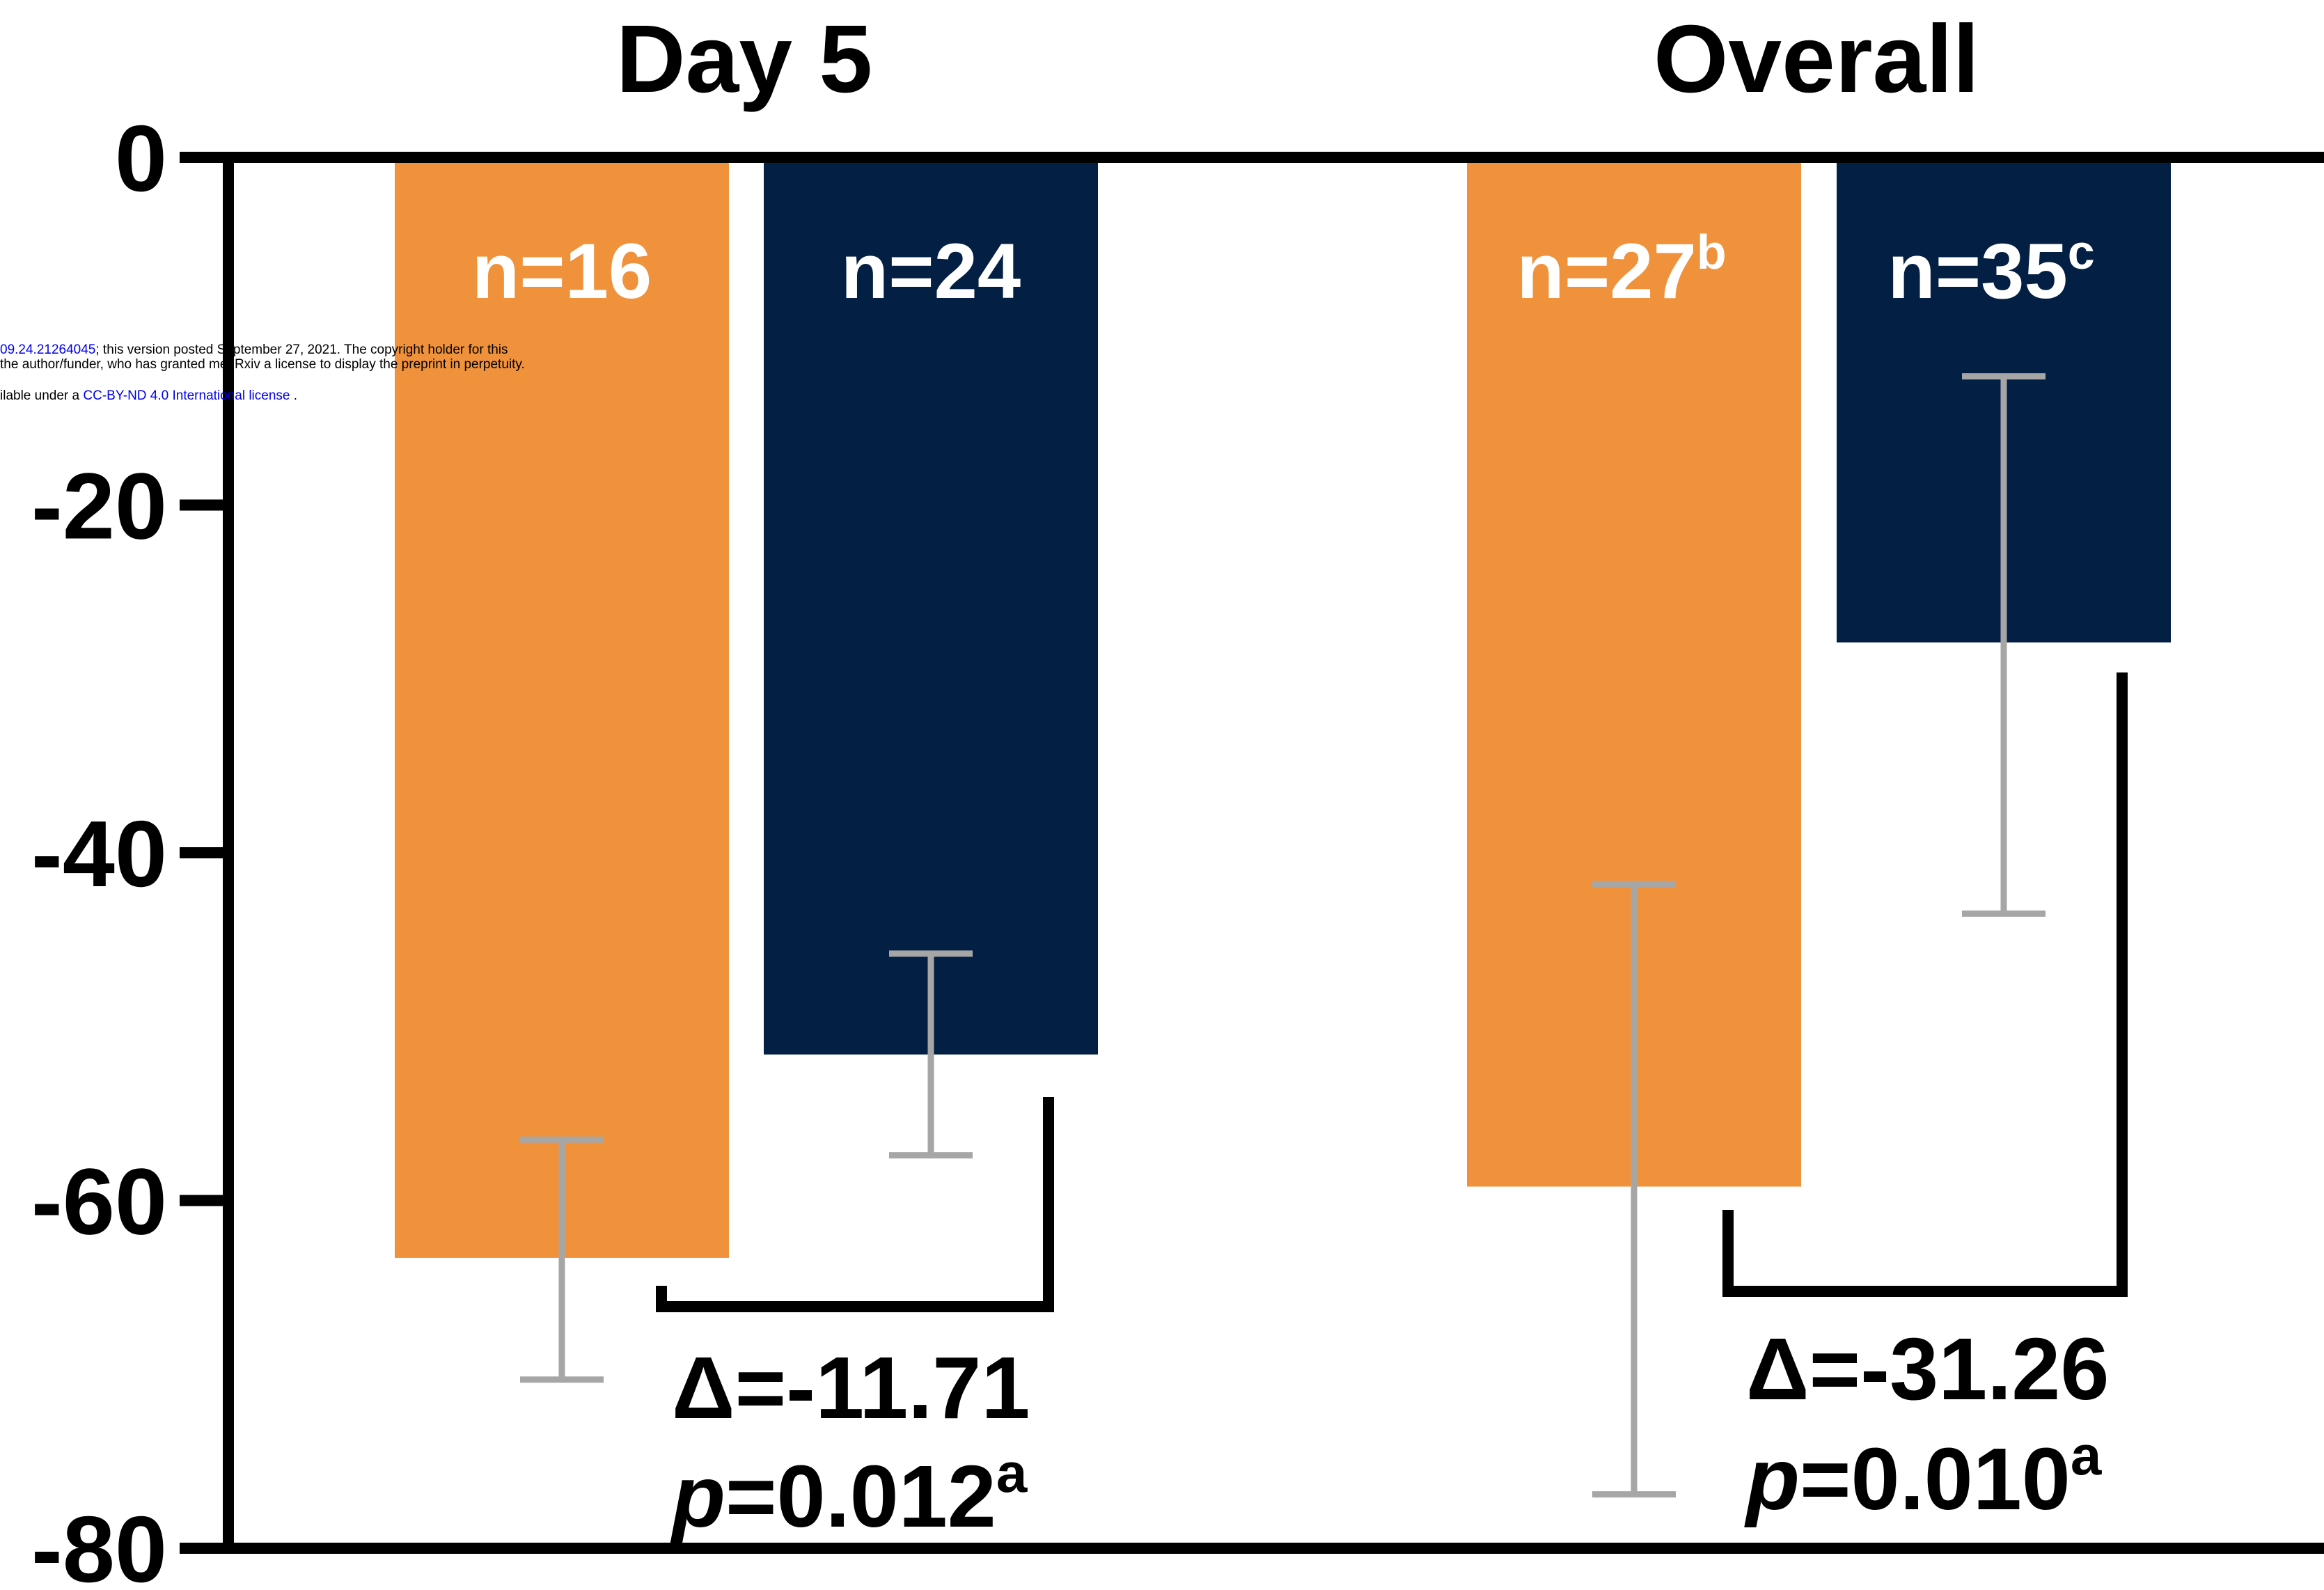 The image size is (2324, 1590). What do you see at coordinates (851, 1388) in the screenshot?
I see `delta-label: Δ=-11.71` at bounding box center [851, 1388].